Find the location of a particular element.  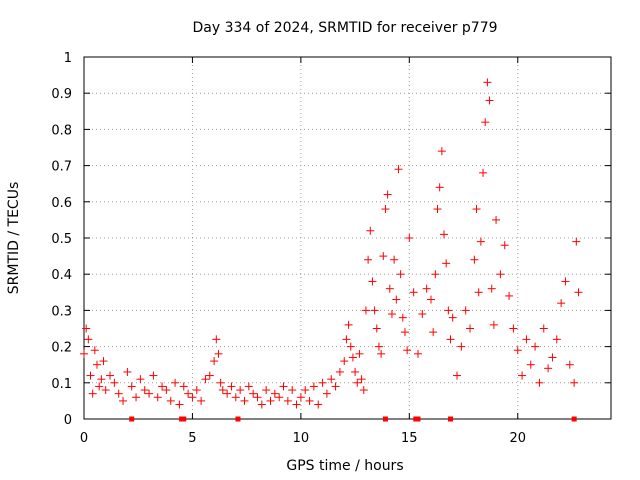

y-tick-label: 0.5 is located at coordinates (61, 239).